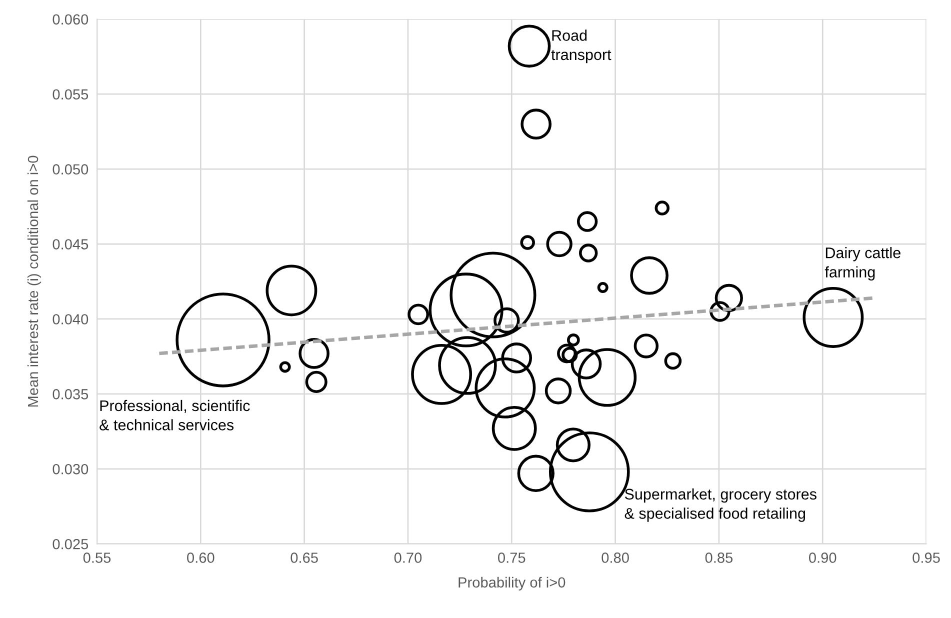 This screenshot has height=618, width=951. Describe the element at coordinates (408, 557) in the screenshot. I see `x-tick-label: 0.70` at that location.